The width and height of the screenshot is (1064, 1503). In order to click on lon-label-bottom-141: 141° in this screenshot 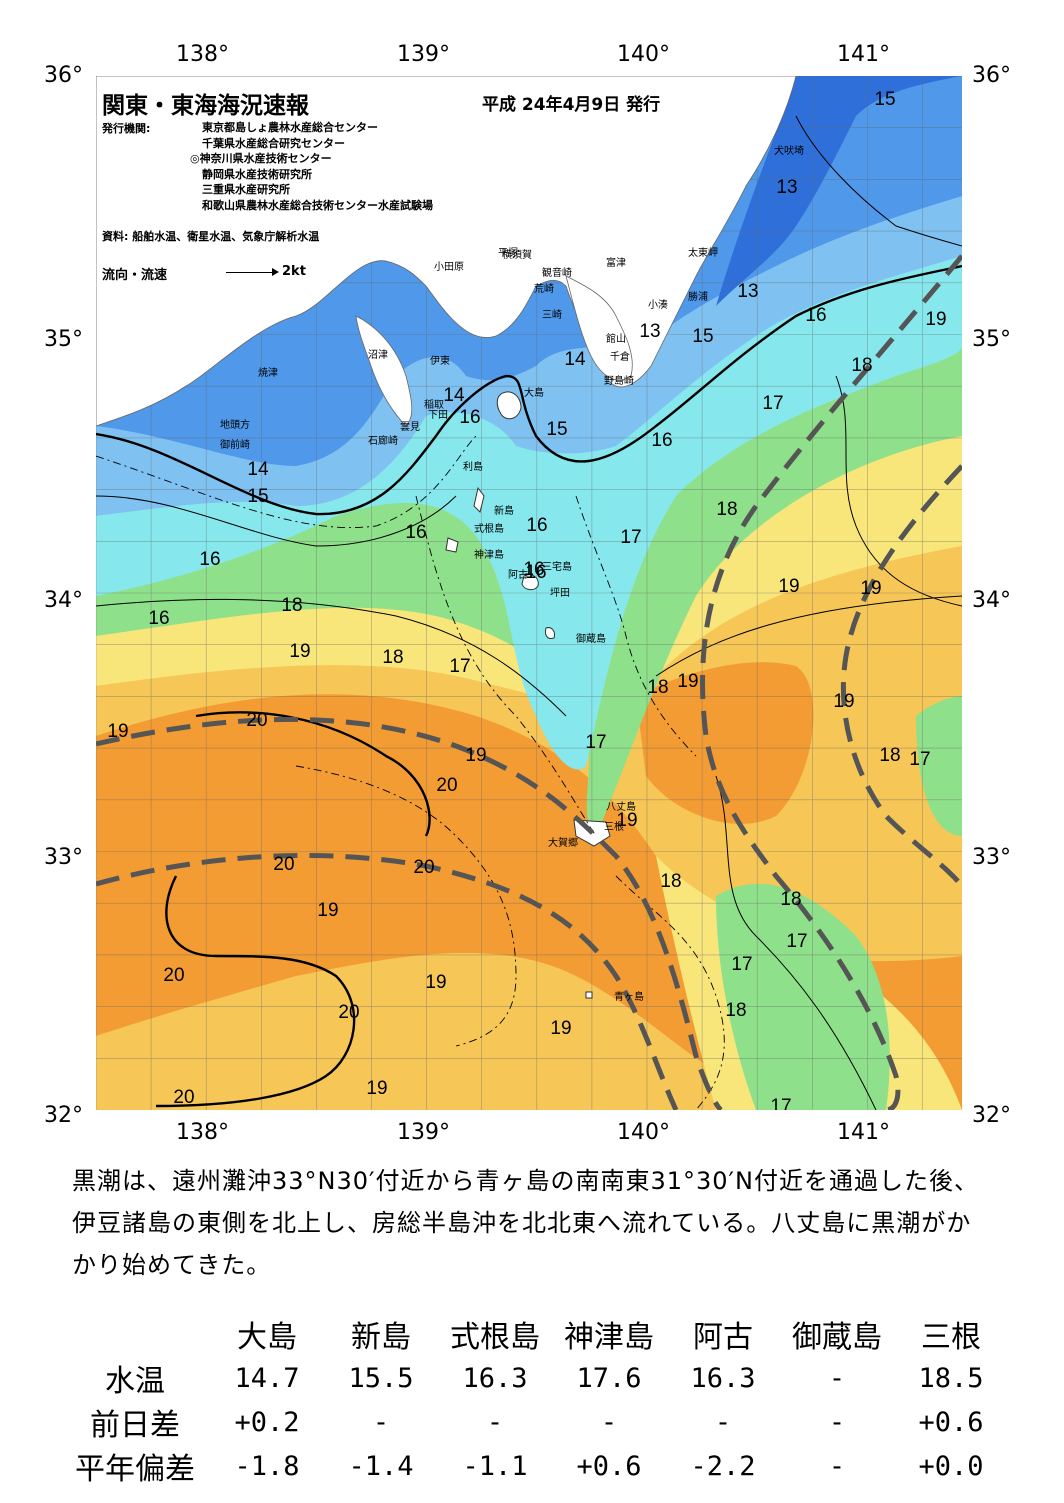, I will do `click(863, 1132)`.